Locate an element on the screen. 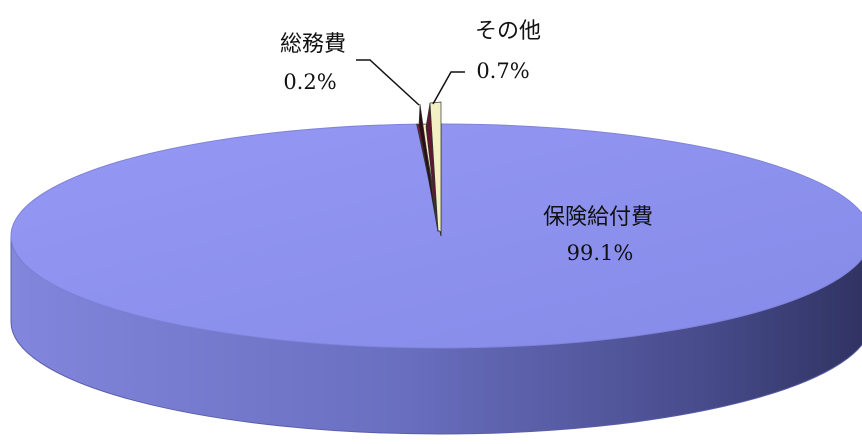 The height and width of the screenshot is (444, 862). slice-side-somu is located at coordinates (428, 168).